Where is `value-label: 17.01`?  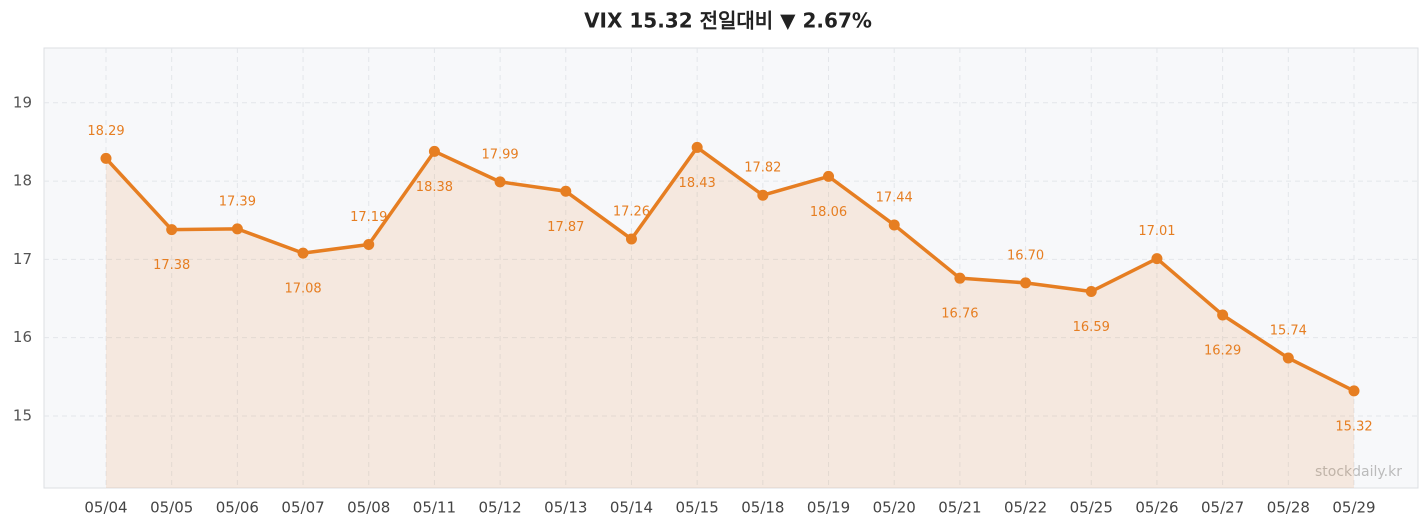 value-label: 17.01 is located at coordinates (1156, 231).